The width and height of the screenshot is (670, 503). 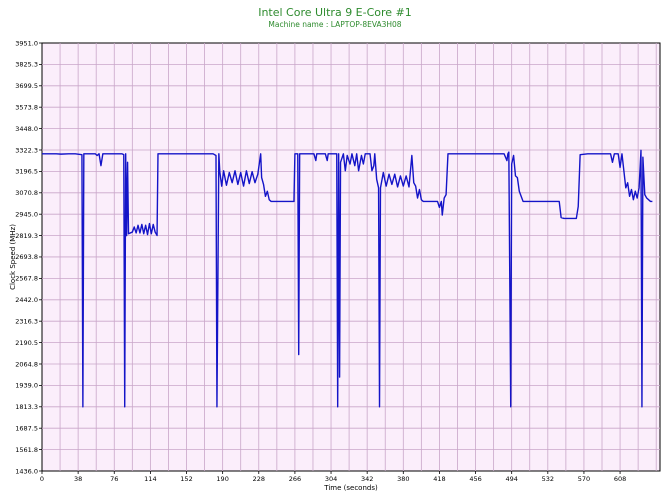 I want to click on x-tick-label: 114, so click(x=150, y=479).